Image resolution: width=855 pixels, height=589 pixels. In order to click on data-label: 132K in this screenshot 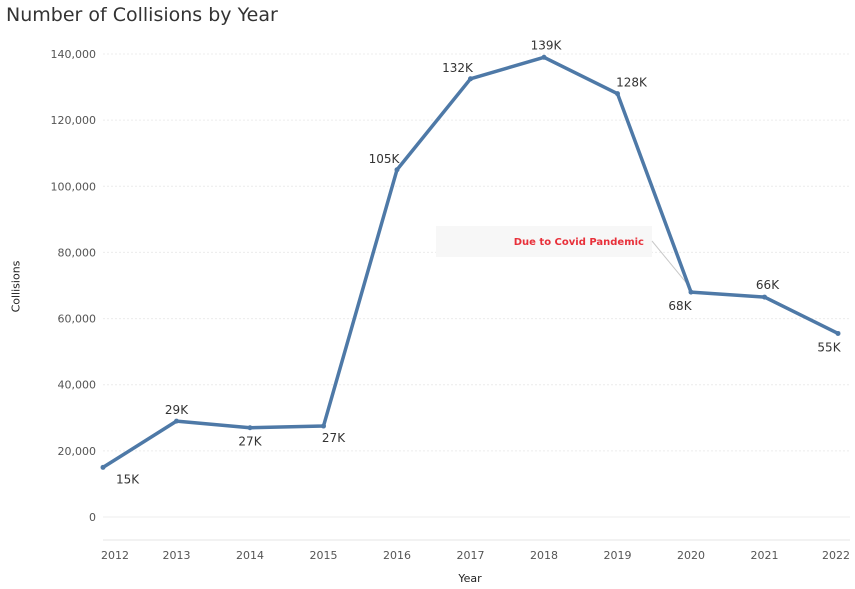, I will do `click(458, 68)`.